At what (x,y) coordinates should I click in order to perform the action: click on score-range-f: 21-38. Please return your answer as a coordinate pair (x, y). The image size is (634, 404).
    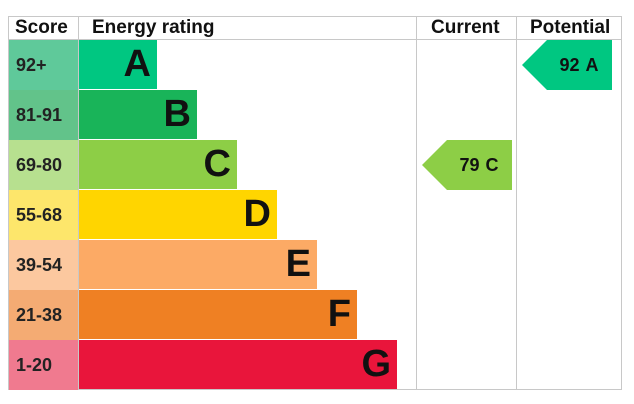
    Looking at the image, I should click on (43, 315).